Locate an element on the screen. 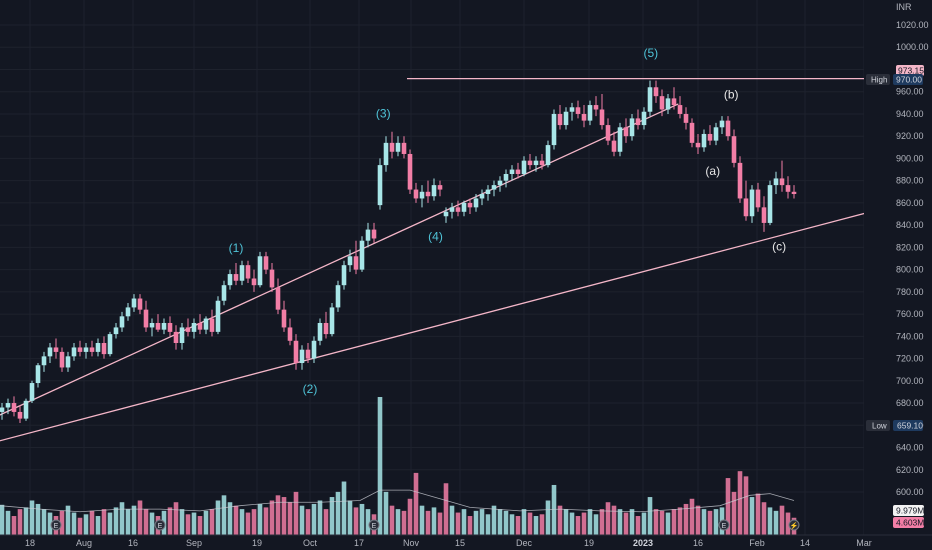 The height and width of the screenshot is (550, 932). time-tick-label: Aug is located at coordinates (84, 543).